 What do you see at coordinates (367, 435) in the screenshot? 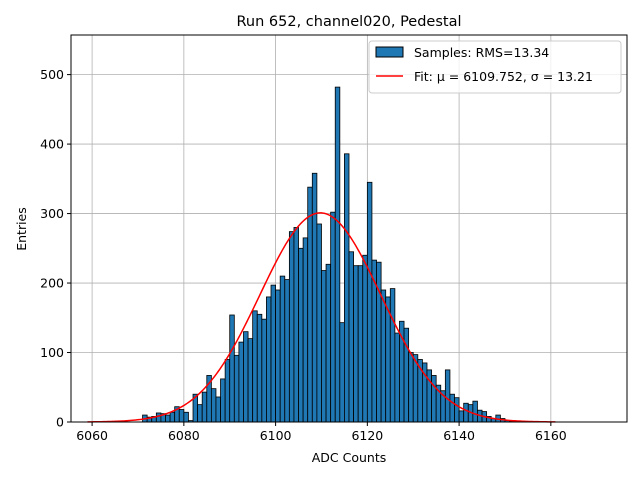
I see `x-tick-label: 6120` at bounding box center [367, 435].